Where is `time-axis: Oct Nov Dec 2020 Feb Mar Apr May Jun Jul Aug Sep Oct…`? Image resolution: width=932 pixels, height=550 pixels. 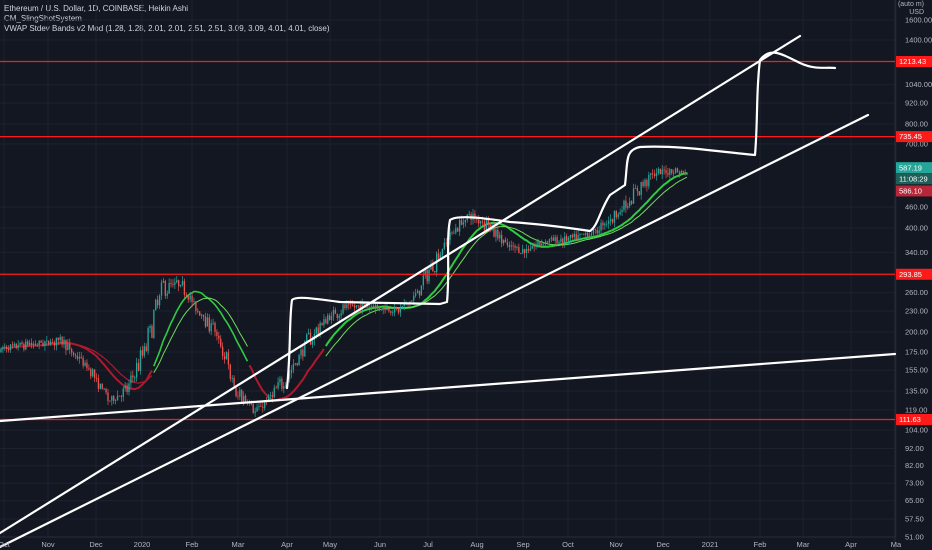 time-axis: Oct Nov Dec 2020 Feb Mar Apr May Jun Jul Aug Sep Oct… is located at coordinates (451, 544).